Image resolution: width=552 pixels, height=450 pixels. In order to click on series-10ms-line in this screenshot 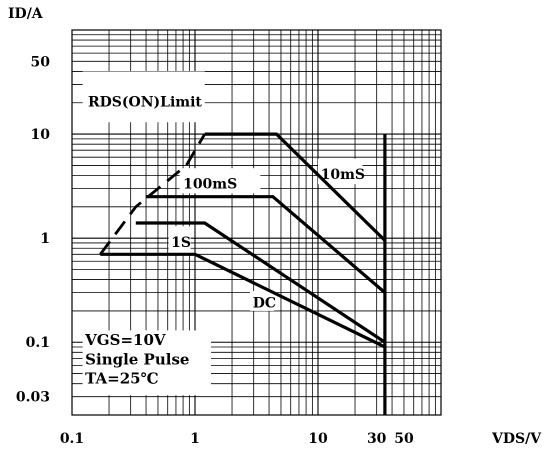, I will do `click(295, 187)`.